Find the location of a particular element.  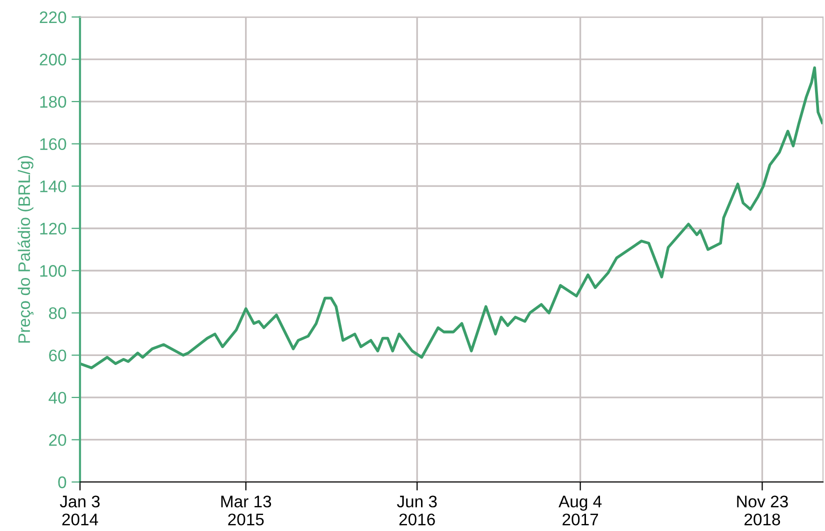

y-tick-label: 80 is located at coordinates (57, 313).